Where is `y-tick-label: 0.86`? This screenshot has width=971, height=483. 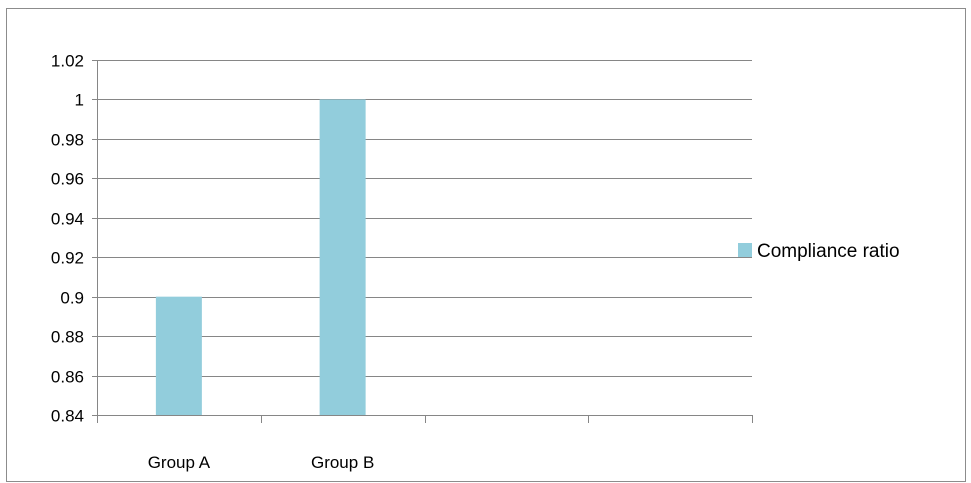 y-tick-label: 0.86 is located at coordinates (67, 377).